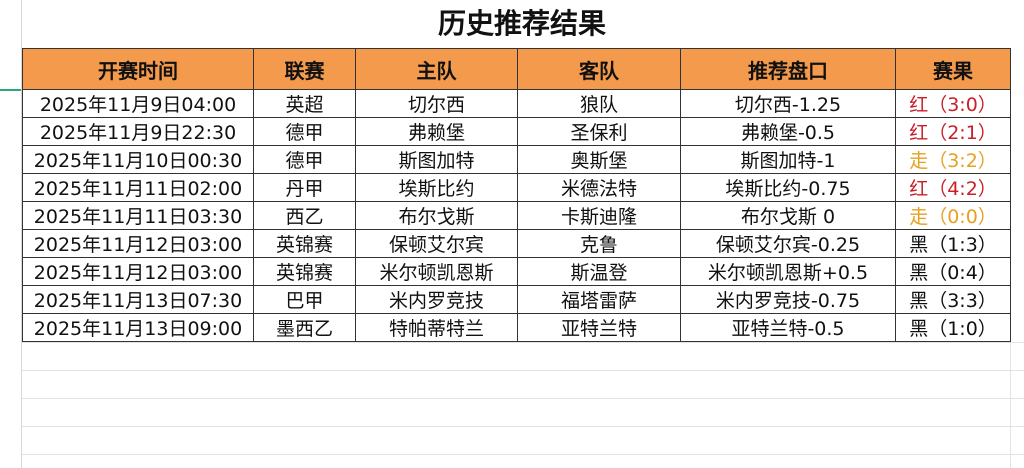  Describe the element at coordinates (599, 327) in the screenshot. I see `cell-away: 亚特兰特` at that location.